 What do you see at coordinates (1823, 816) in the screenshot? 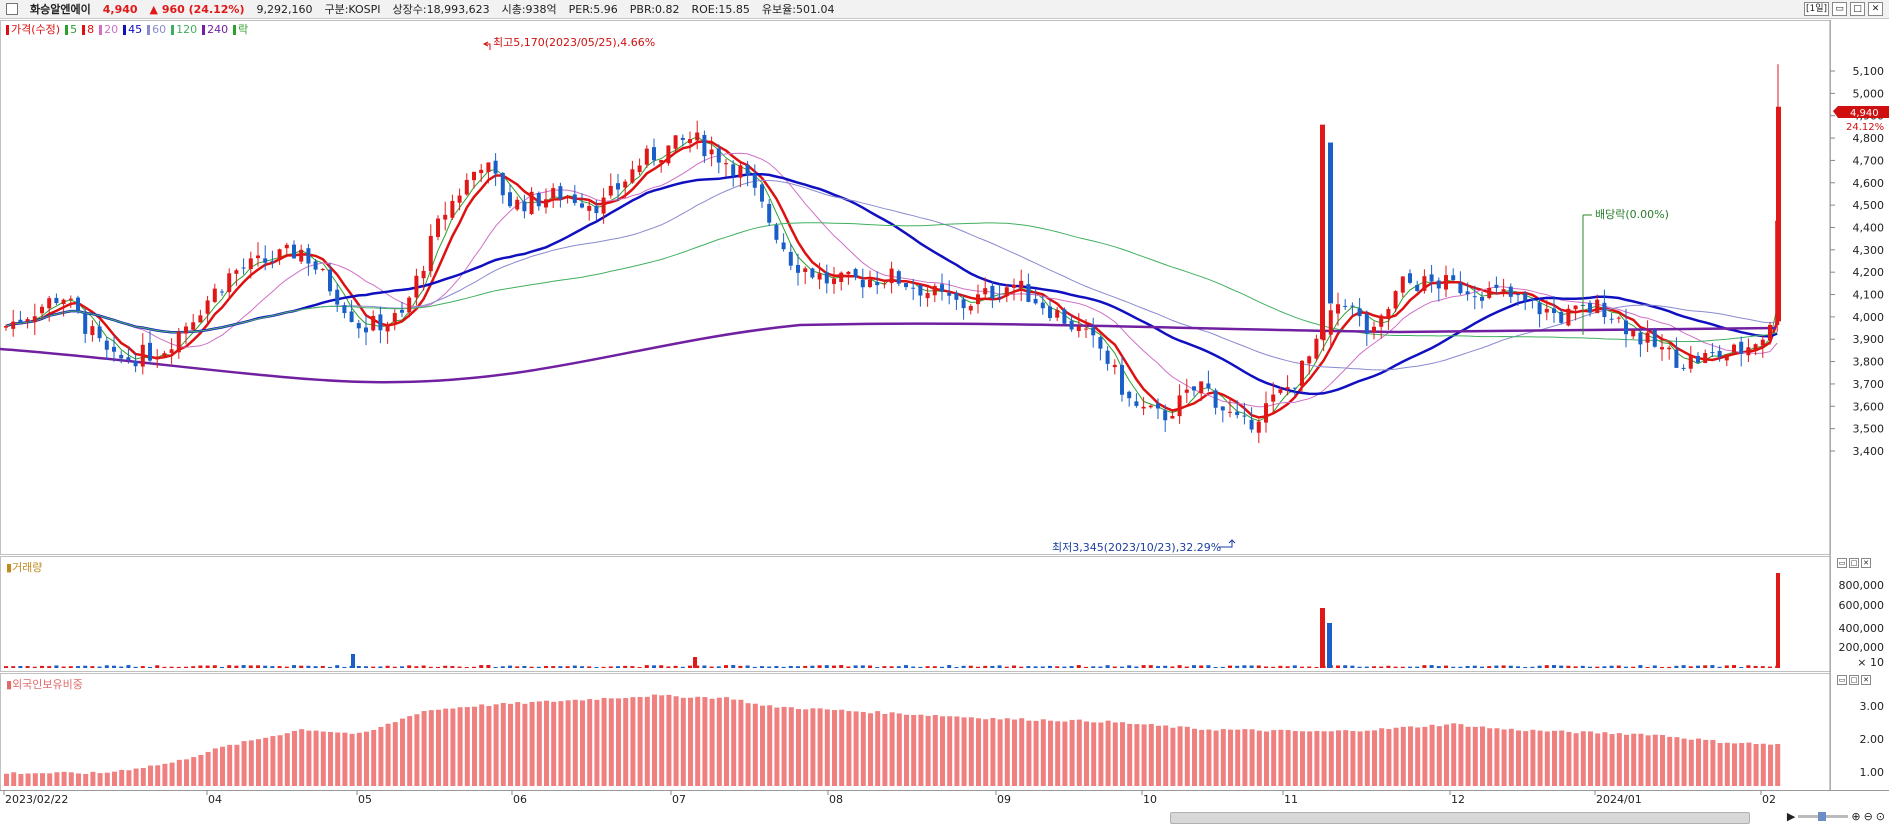
I see `zoom-slider` at bounding box center [1823, 816].